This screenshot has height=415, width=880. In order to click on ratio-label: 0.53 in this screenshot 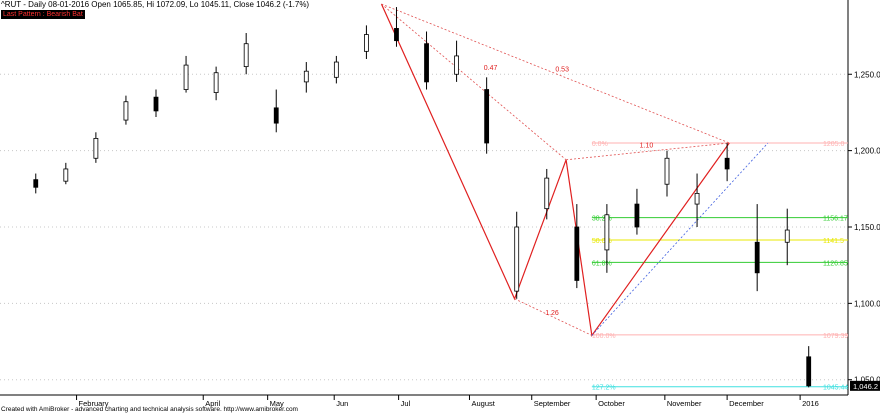, I will do `click(562, 69)`.